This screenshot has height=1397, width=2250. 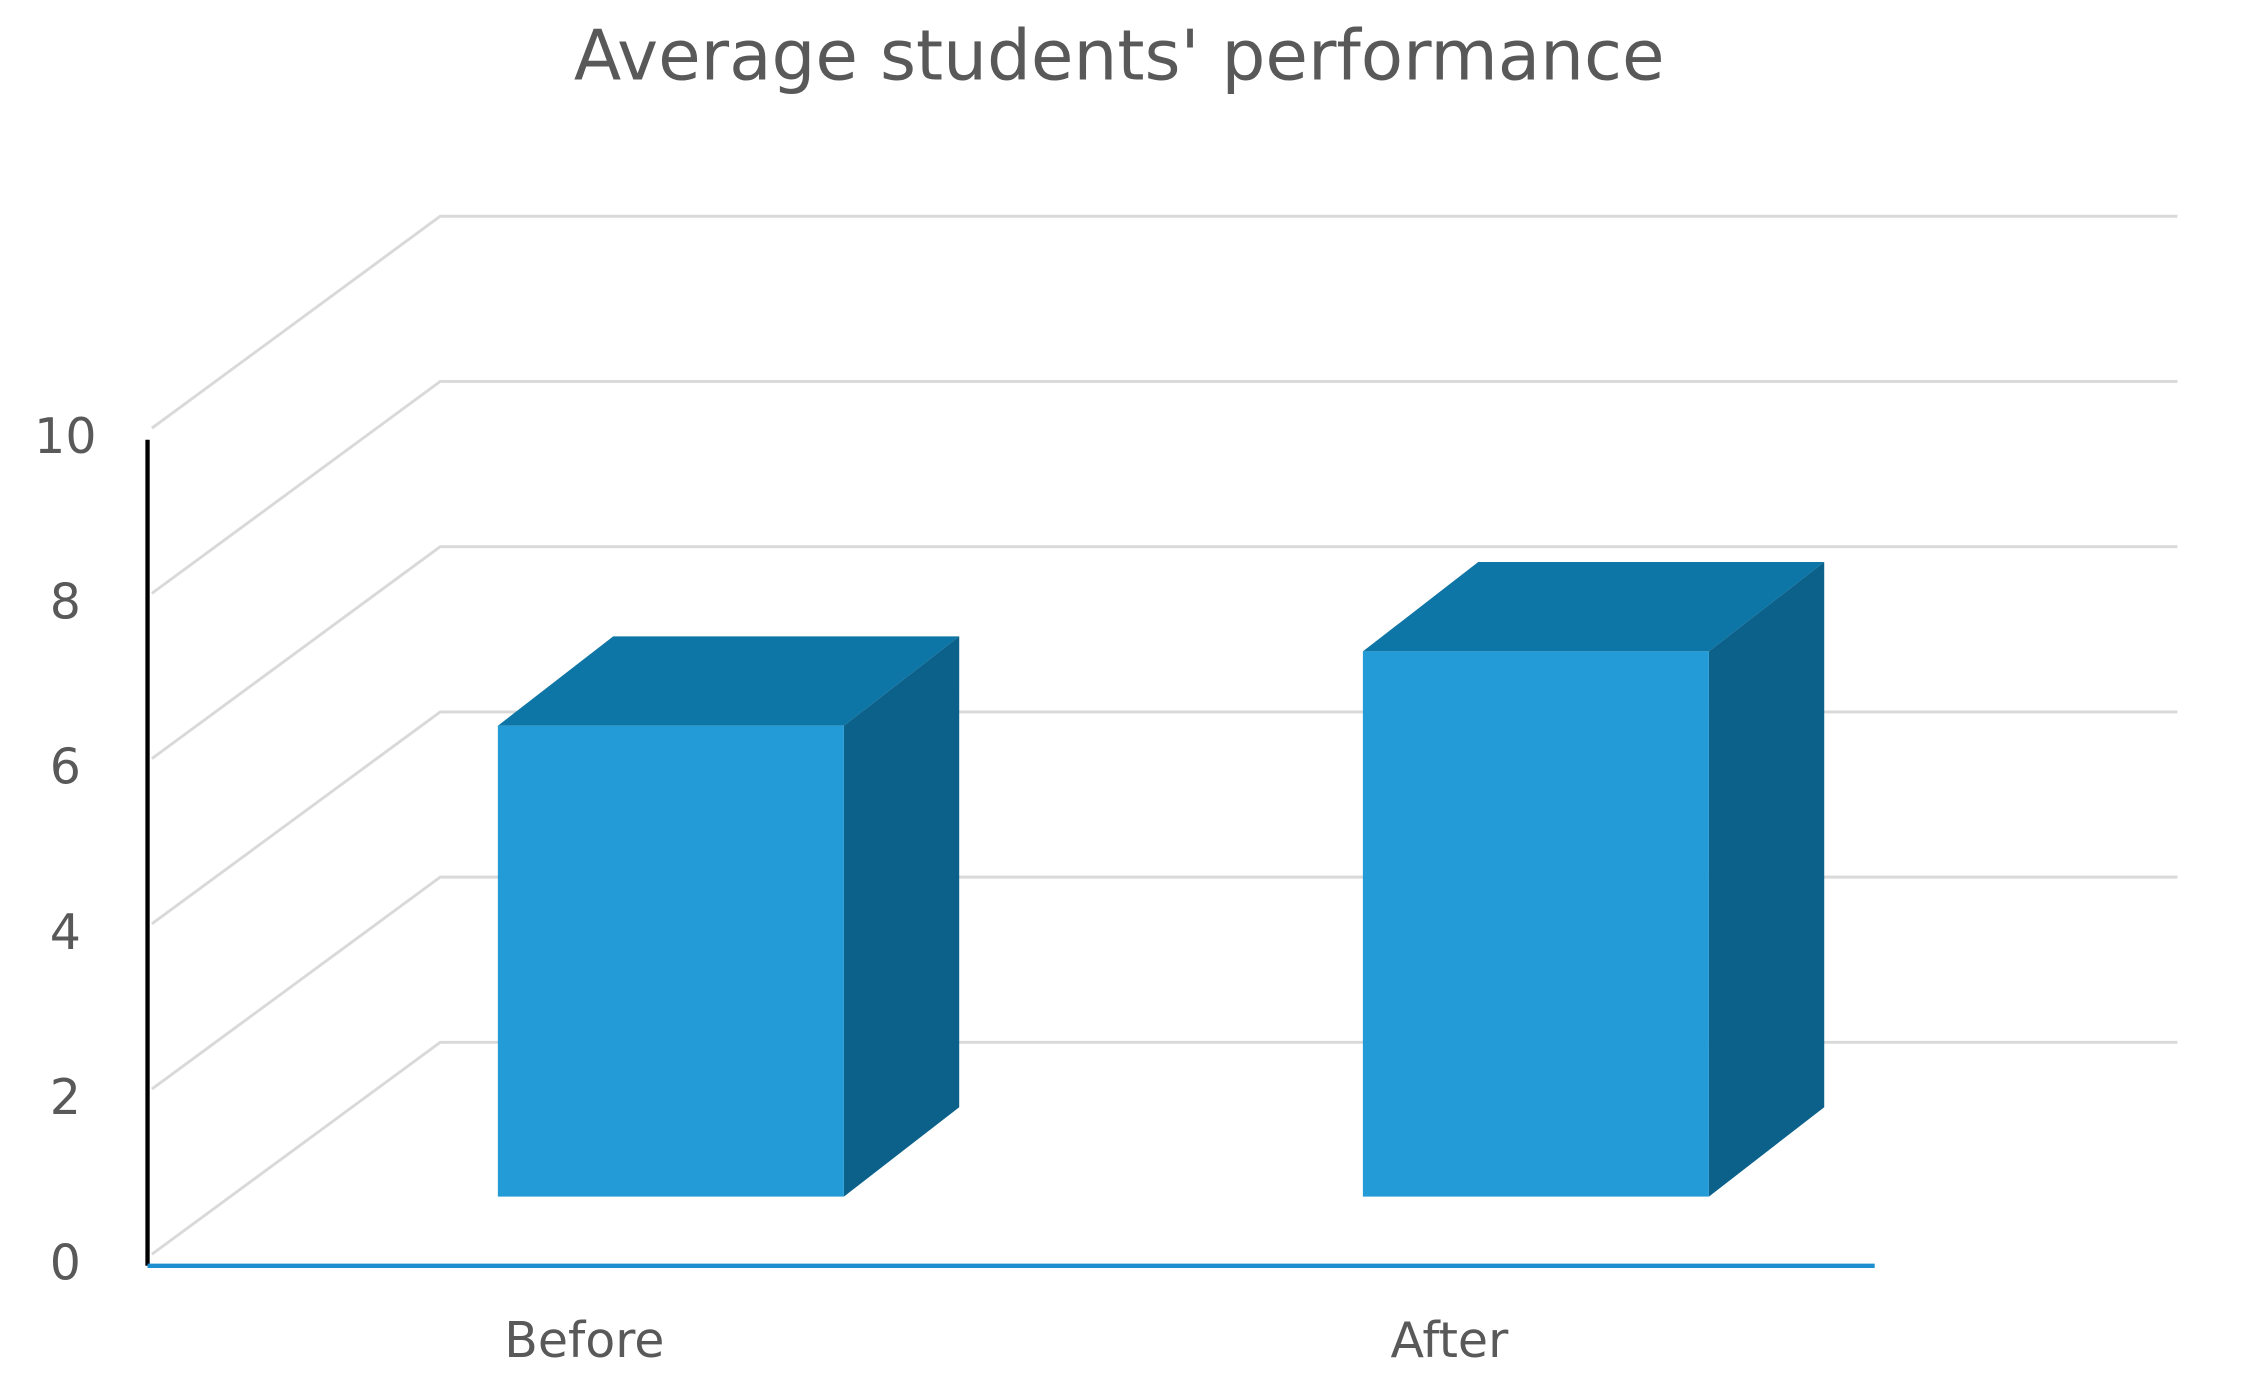 I want to click on y-tick-label: 6, so click(x=65, y=767).